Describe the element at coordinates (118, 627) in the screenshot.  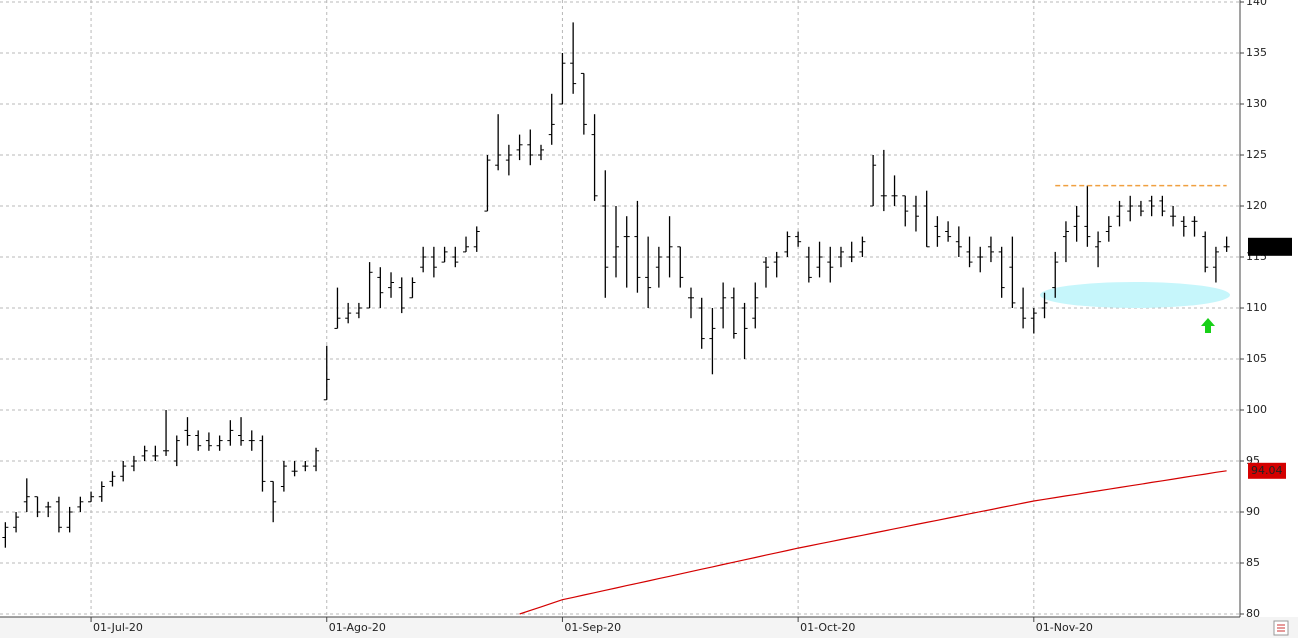
I see `x-tick-label: 01-Jul-20` at that location.